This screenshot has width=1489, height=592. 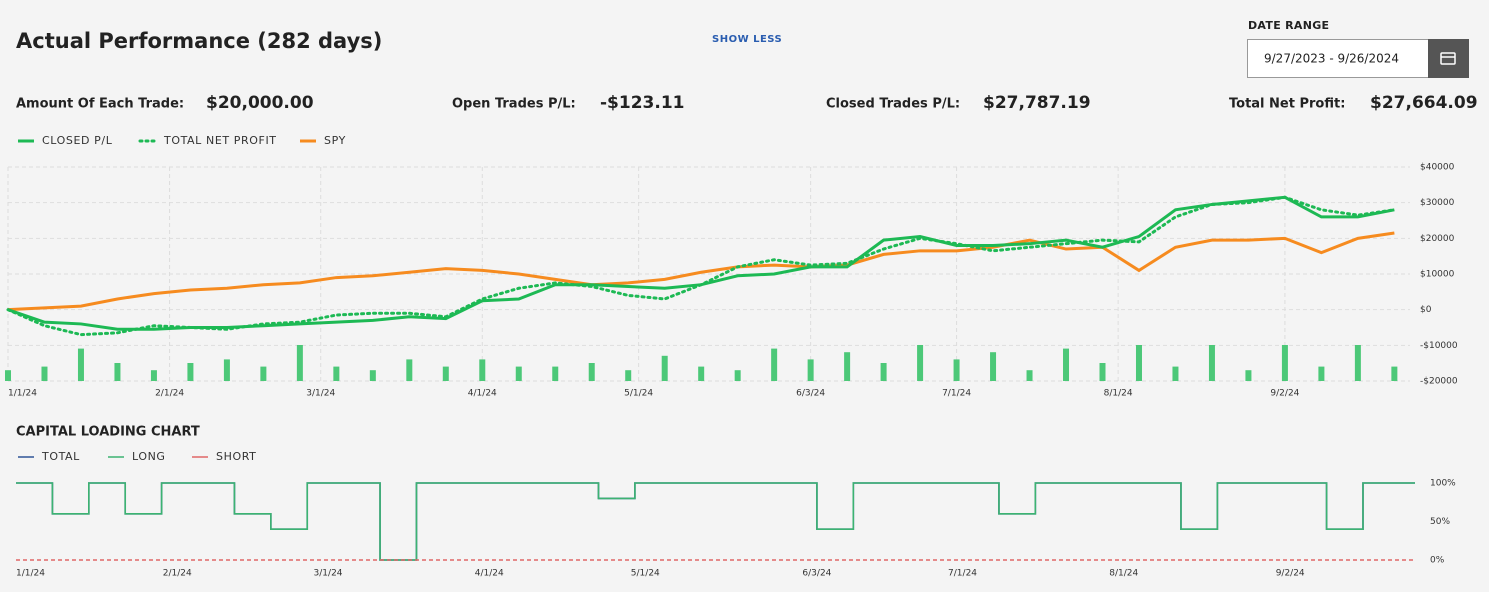 What do you see at coordinates (260, 103) in the screenshot?
I see `stat-value: $20,000.00` at bounding box center [260, 103].